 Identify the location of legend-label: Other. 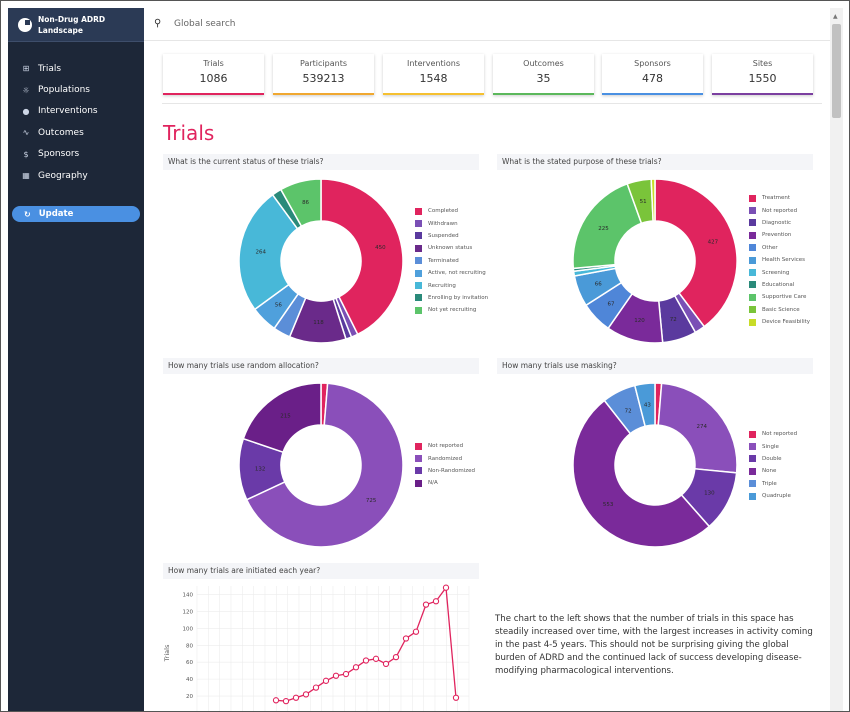
(770, 247).